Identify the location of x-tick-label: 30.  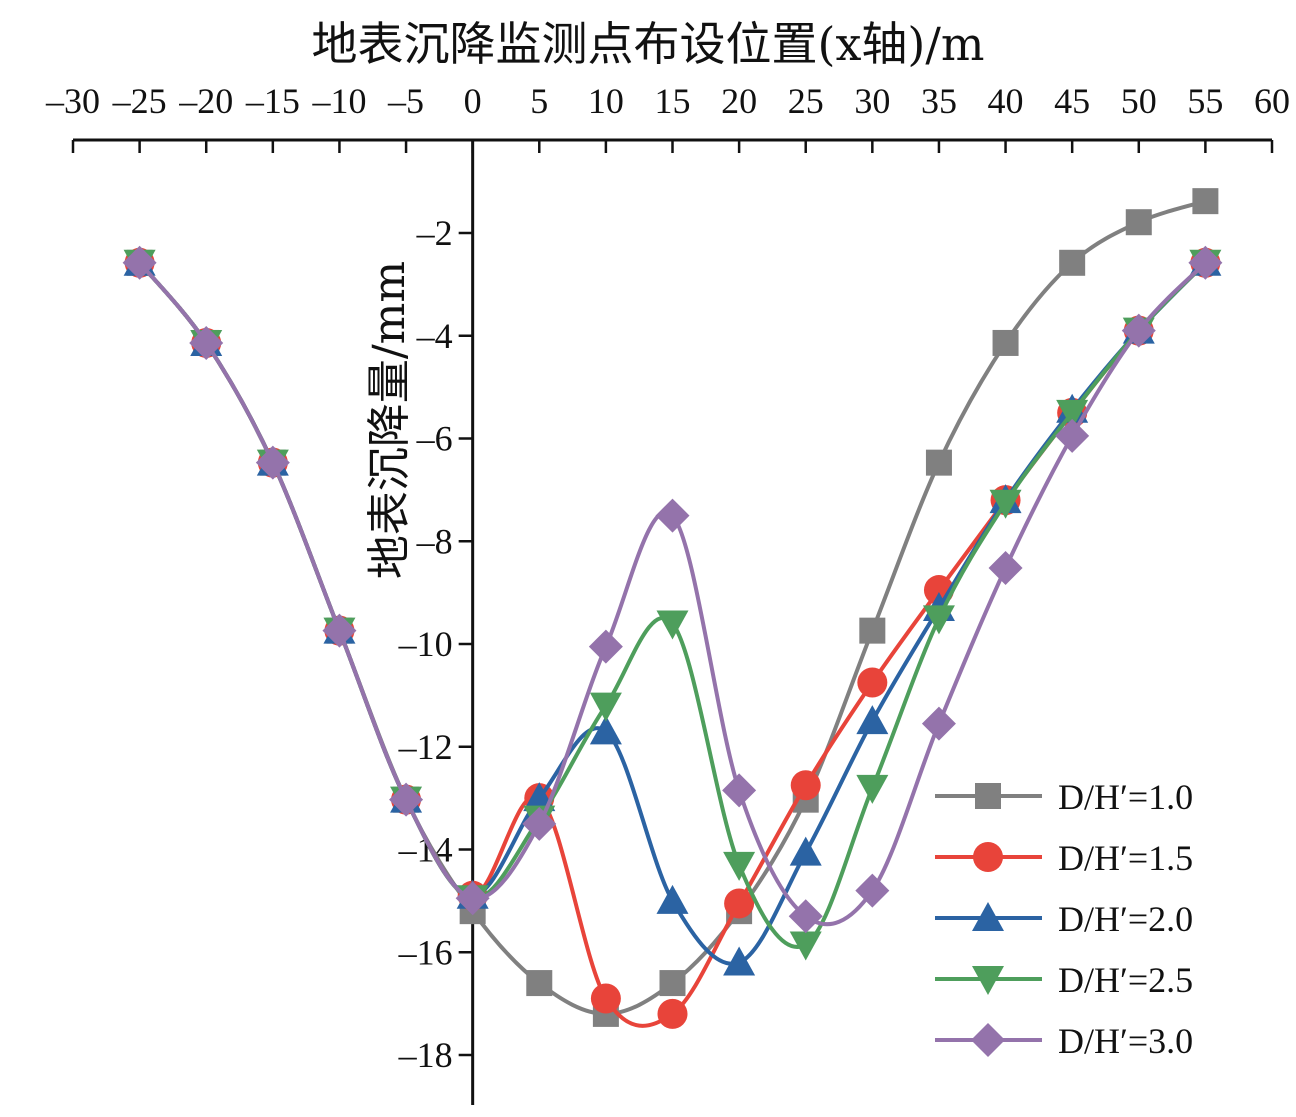
(872, 101).